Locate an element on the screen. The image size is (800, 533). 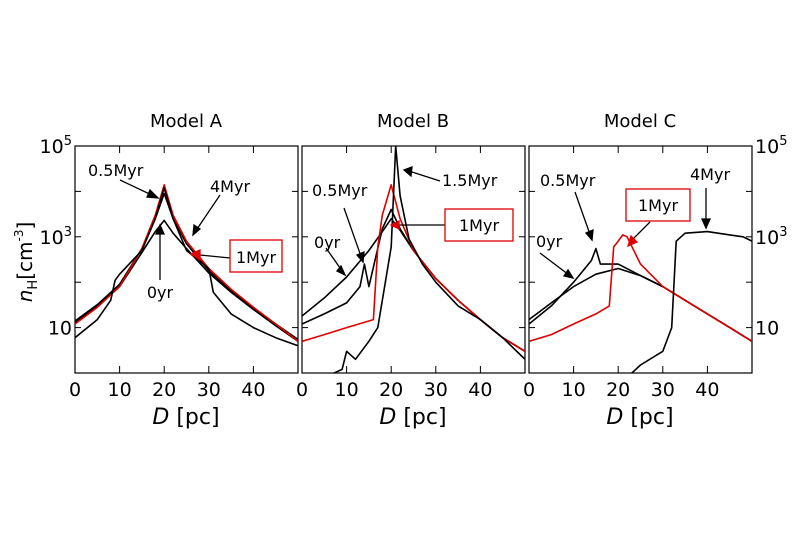
panel-a-ann-0yr: 0yr is located at coordinates (160, 292).